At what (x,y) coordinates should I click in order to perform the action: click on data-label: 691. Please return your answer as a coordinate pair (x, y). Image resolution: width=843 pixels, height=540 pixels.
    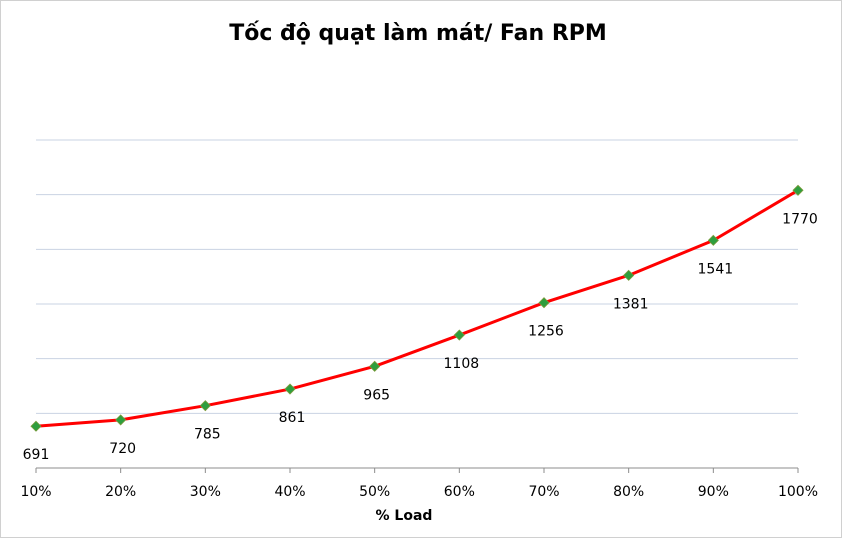
    Looking at the image, I should click on (36, 455).